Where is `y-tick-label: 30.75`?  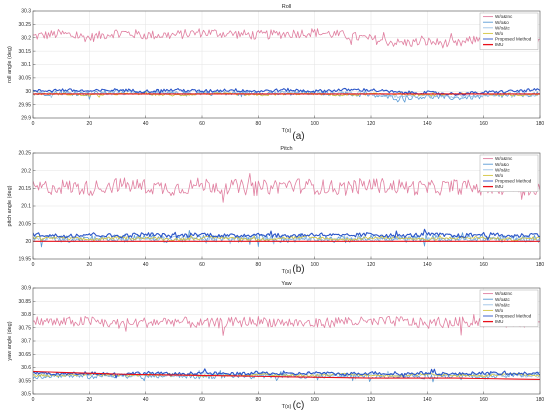
y-tick-label: 30.75 is located at coordinates (24, 328).